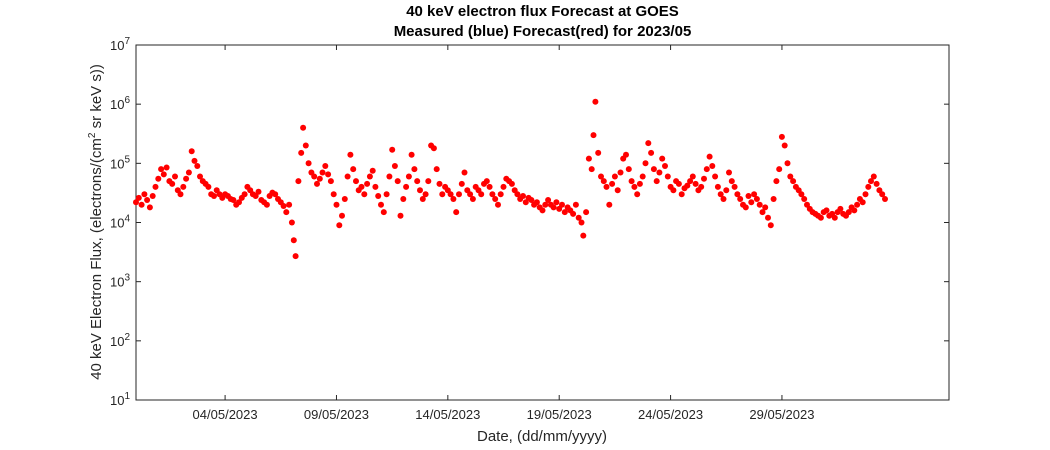  I want to click on y-tick-label: 10¹, so click(120, 399).